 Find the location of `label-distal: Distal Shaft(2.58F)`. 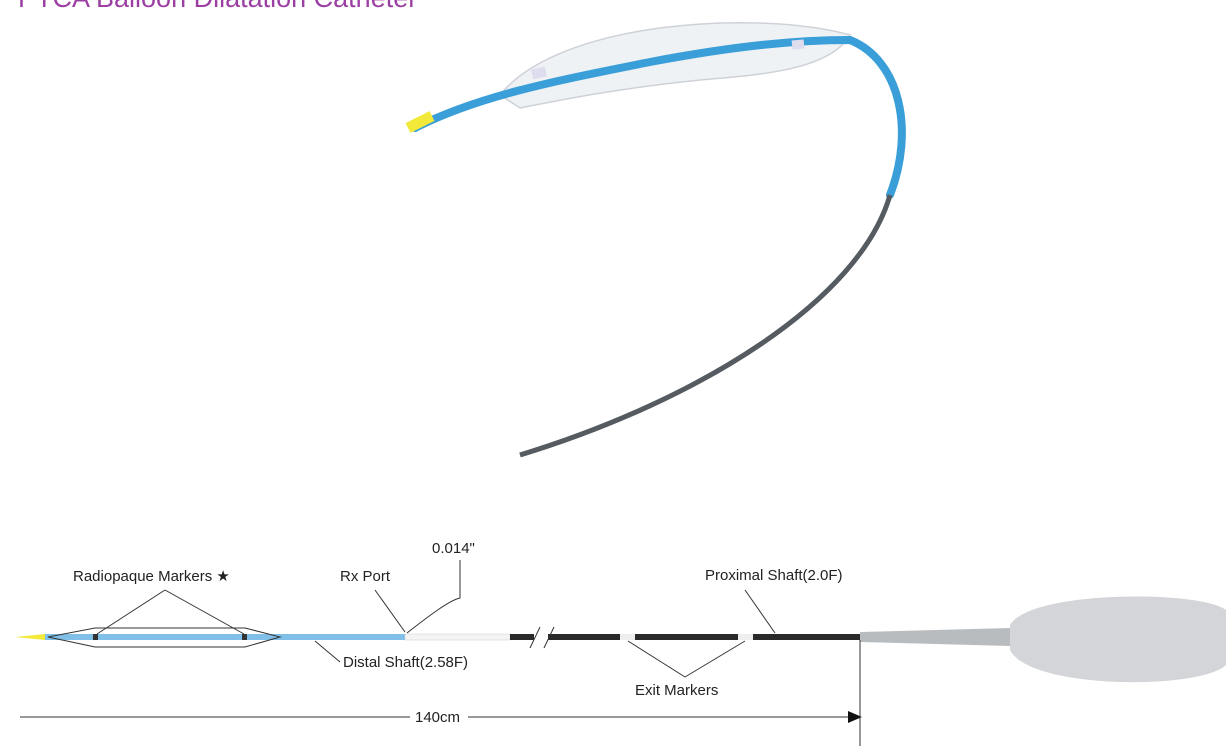

label-distal: Distal Shaft(2.58F) is located at coordinates (405, 662).